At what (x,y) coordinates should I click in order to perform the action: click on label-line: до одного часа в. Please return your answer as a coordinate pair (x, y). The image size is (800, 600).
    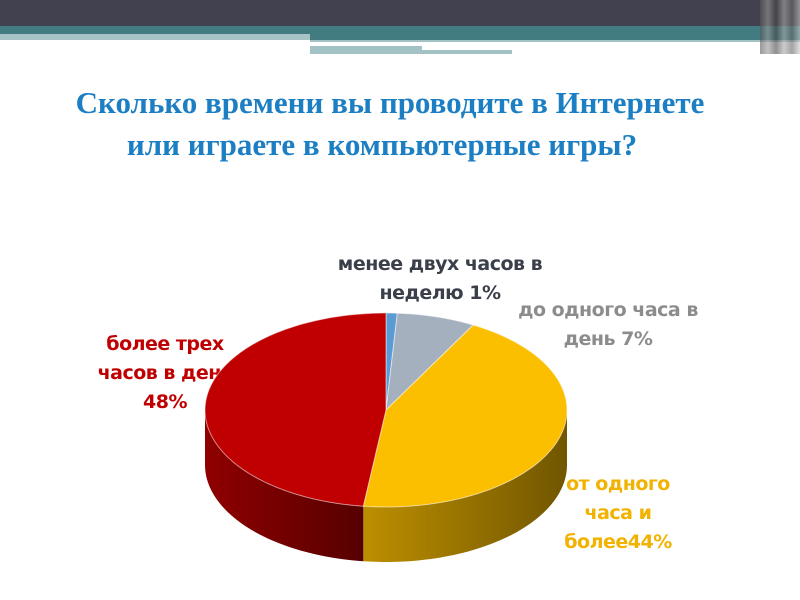
    Looking at the image, I should click on (608, 310).